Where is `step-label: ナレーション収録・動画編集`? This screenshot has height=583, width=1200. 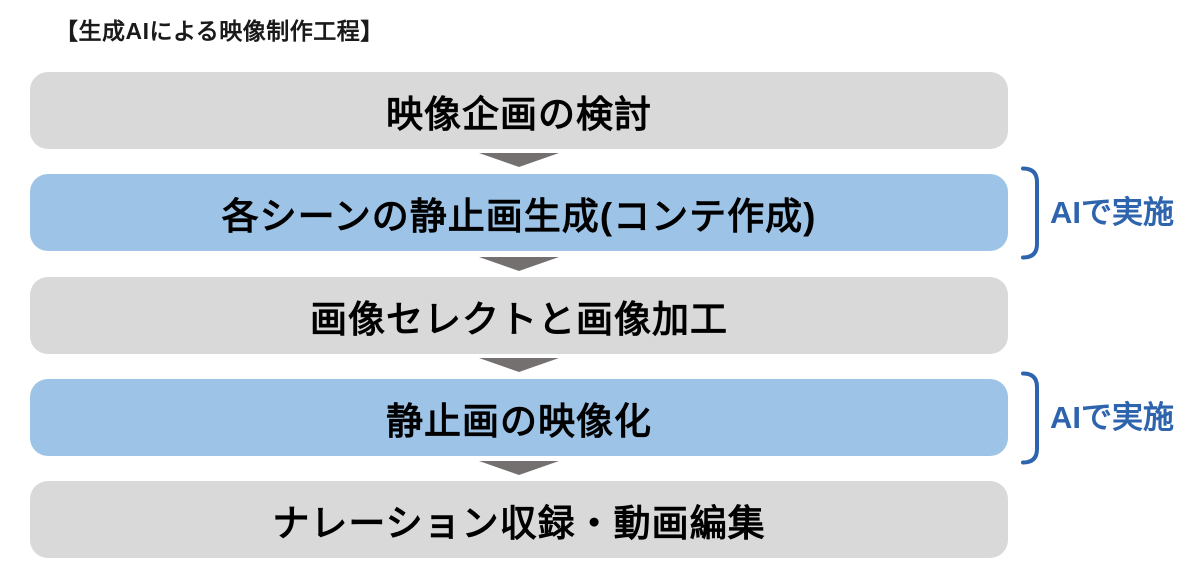 step-label: ナレーション収録・動画編集 is located at coordinates (519, 523).